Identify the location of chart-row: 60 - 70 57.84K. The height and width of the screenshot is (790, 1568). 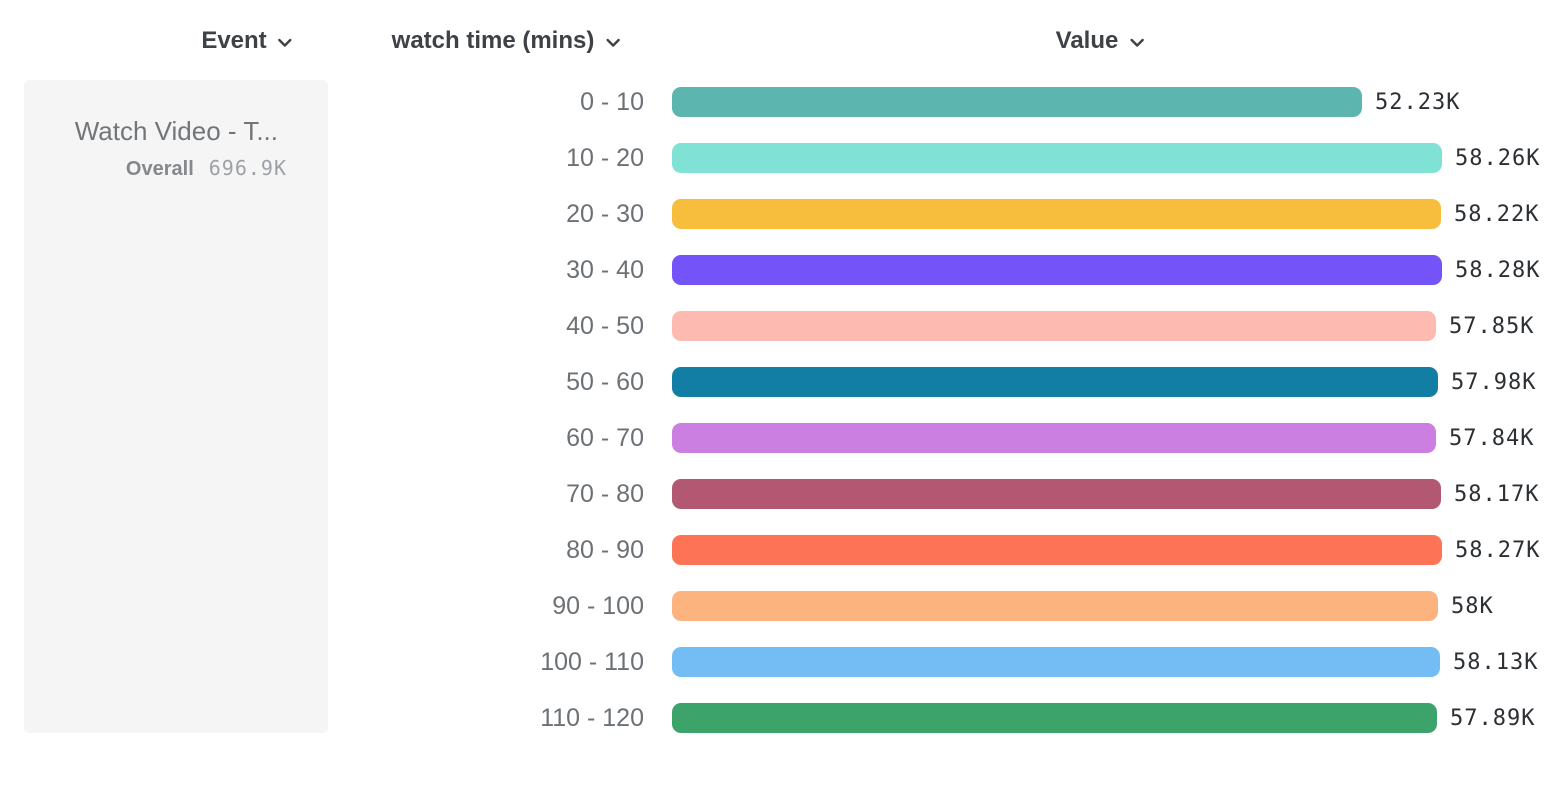
(784, 438).